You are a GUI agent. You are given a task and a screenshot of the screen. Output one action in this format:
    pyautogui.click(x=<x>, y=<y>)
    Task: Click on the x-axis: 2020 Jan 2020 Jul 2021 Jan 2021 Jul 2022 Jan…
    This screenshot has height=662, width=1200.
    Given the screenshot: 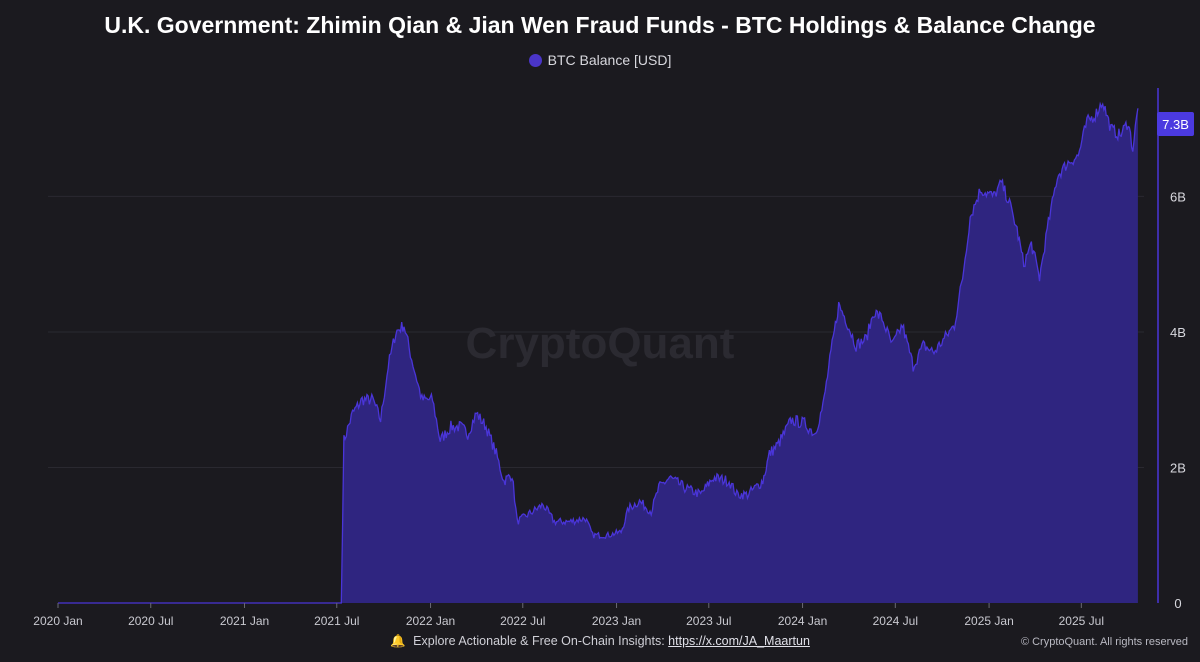 What is the action you would take?
    pyautogui.click(x=568, y=615)
    